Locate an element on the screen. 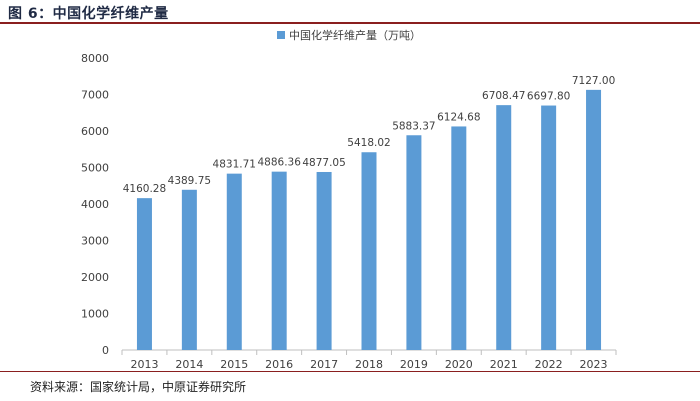 Image resolution: width=700 pixels, height=401 pixels. title-divider is located at coordinates (350, 23).